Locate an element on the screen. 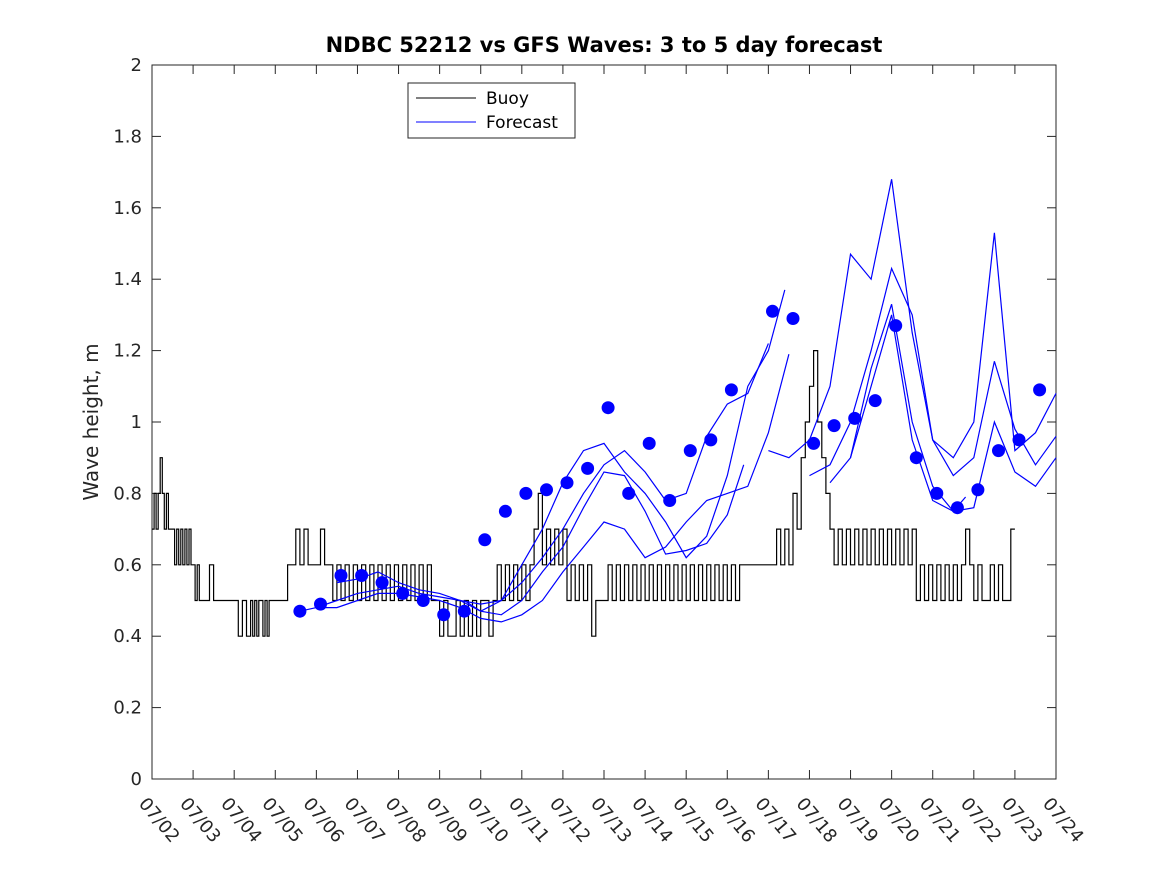 The height and width of the screenshot is (875, 1167). legend-box is located at coordinates (491, 110).